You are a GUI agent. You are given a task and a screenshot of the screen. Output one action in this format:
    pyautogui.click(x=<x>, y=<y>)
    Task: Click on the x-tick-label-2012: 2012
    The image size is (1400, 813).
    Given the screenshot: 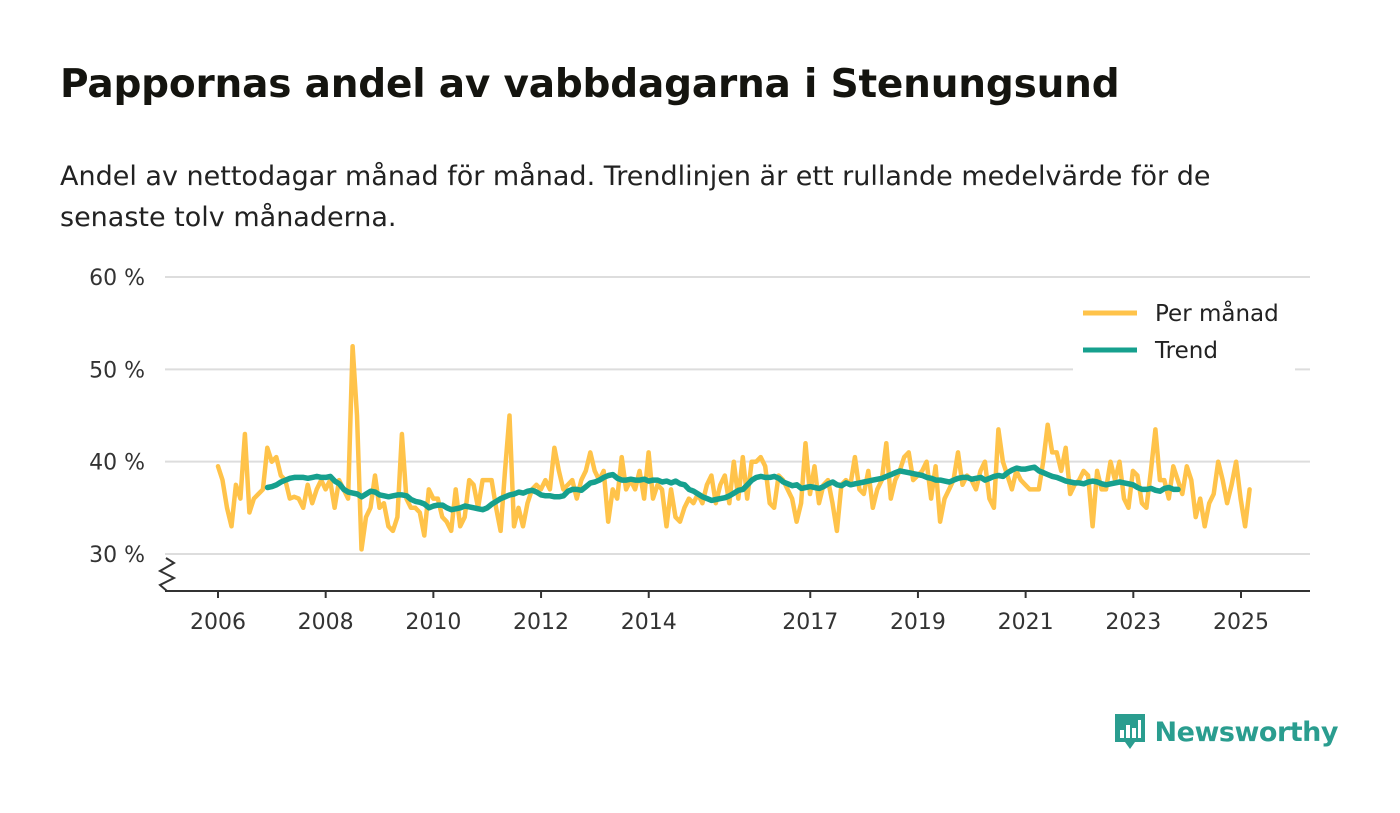 What is the action you would take?
    pyautogui.click(x=541, y=622)
    